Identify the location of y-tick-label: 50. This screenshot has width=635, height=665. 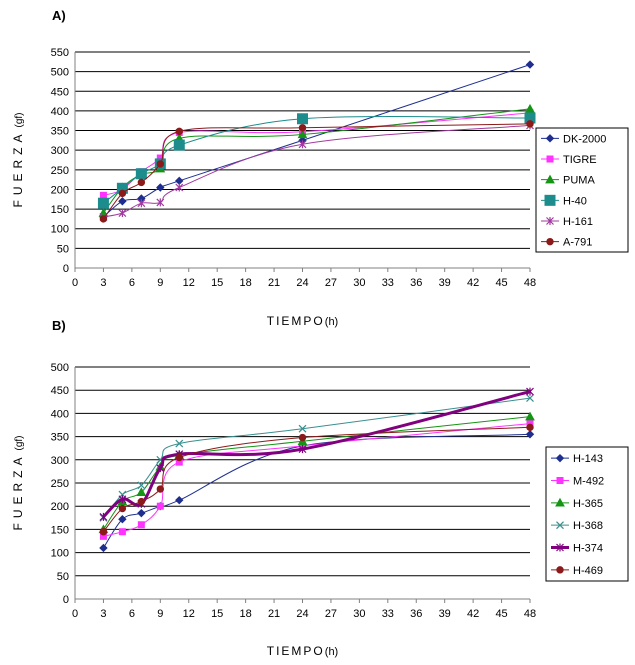
(63, 577).